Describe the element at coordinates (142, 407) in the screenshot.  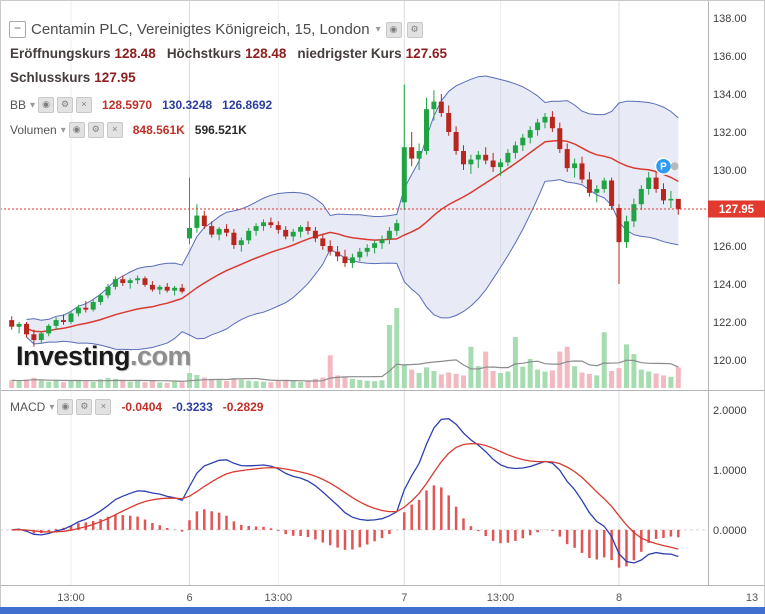
I see `macd-value-1: -0.0404` at that location.